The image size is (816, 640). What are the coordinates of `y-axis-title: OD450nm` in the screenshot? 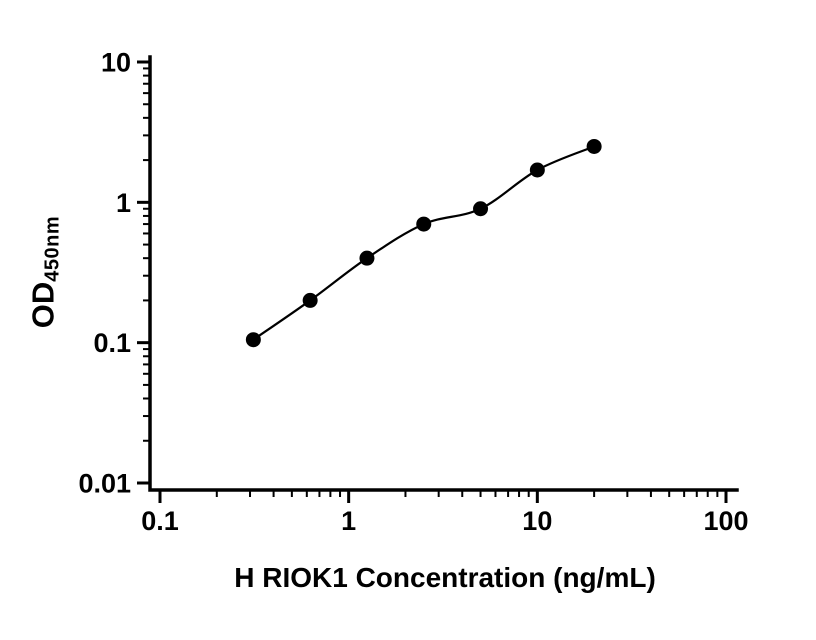 It's located at (45, 272).